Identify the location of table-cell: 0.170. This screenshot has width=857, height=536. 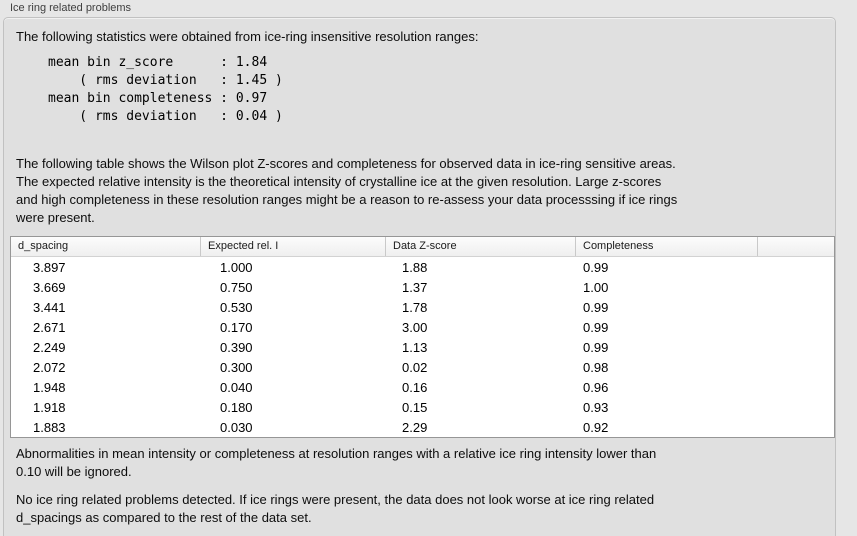
(236, 327).